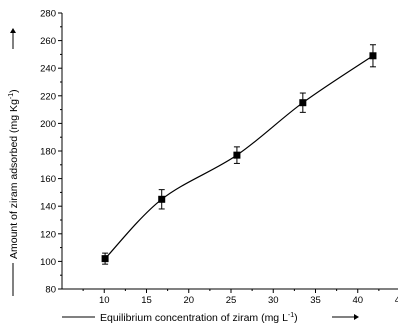 This screenshot has height=329, width=398. What do you see at coordinates (296, 318) in the screenshot?
I see `x-axis-label-close: )` at bounding box center [296, 318].